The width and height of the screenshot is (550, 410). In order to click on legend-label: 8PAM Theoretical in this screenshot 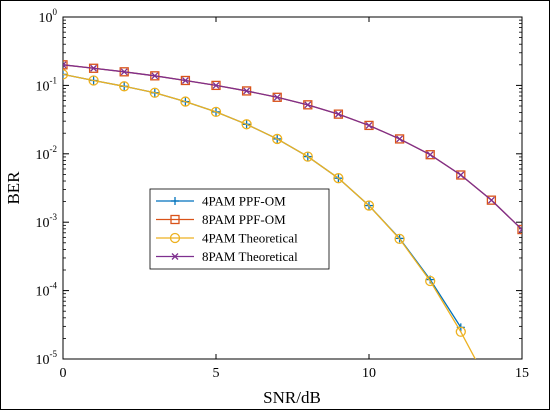, I will do `click(250, 256)`.